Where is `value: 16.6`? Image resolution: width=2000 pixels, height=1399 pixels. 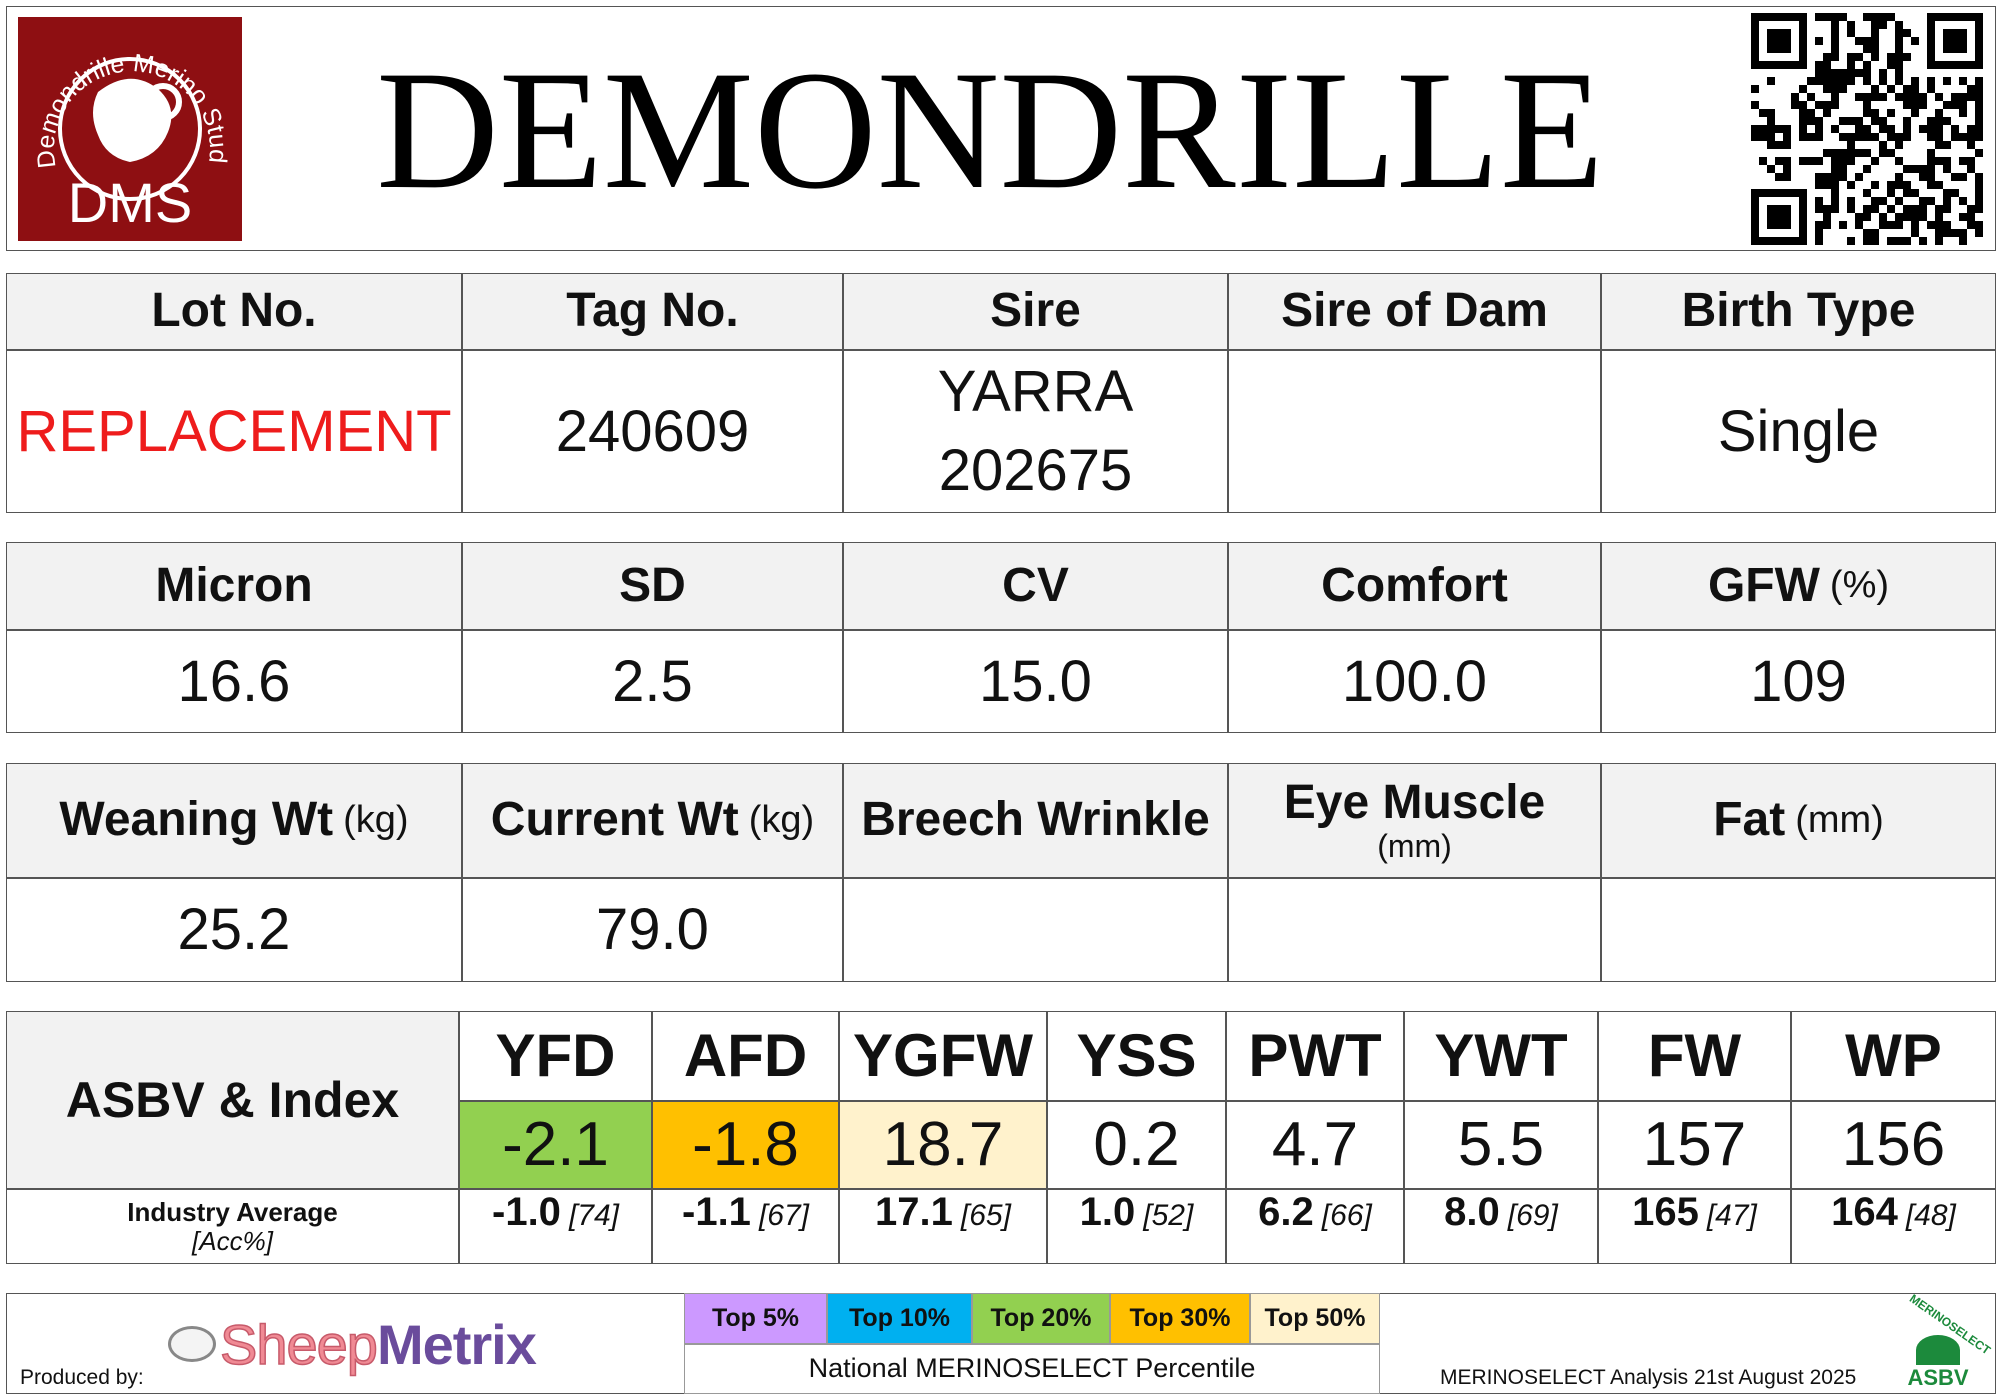
value: 16.6 is located at coordinates (234, 681).